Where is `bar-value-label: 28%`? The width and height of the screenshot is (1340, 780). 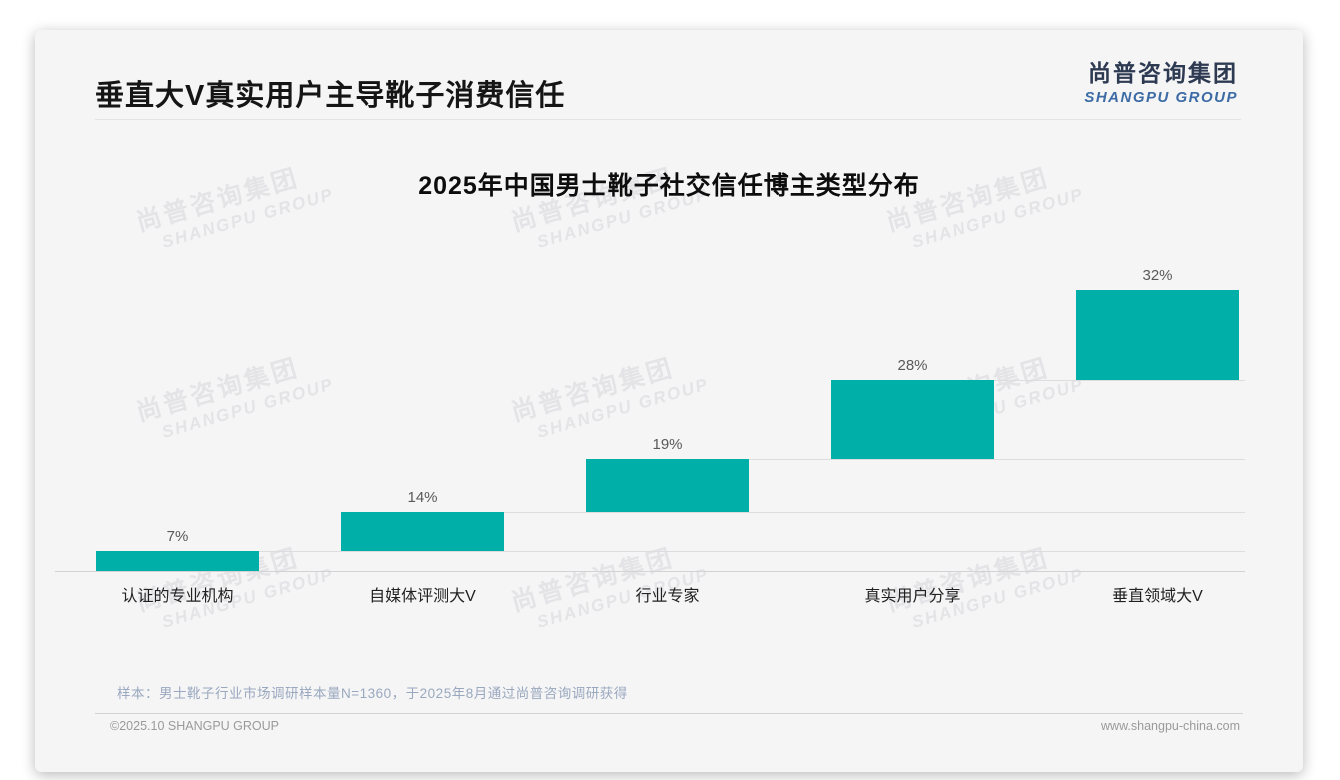 bar-value-label: 28% is located at coordinates (912, 365).